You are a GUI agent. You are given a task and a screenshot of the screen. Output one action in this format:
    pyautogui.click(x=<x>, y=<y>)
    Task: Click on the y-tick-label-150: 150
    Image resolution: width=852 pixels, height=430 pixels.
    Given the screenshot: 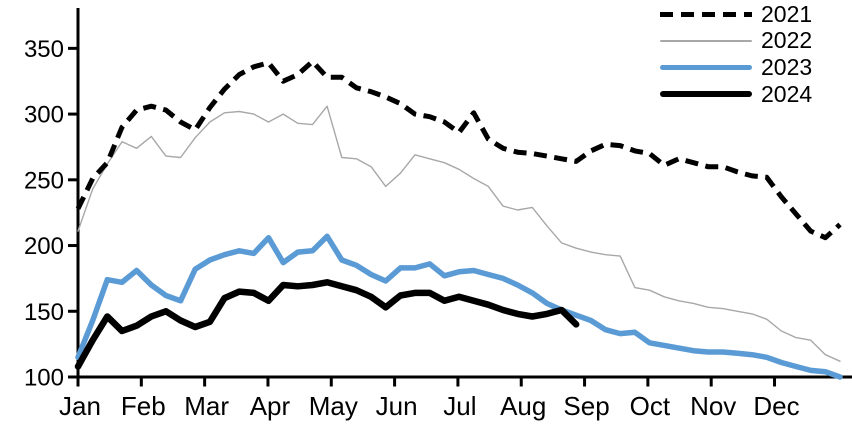 What is the action you would take?
    pyautogui.click(x=44, y=312)
    